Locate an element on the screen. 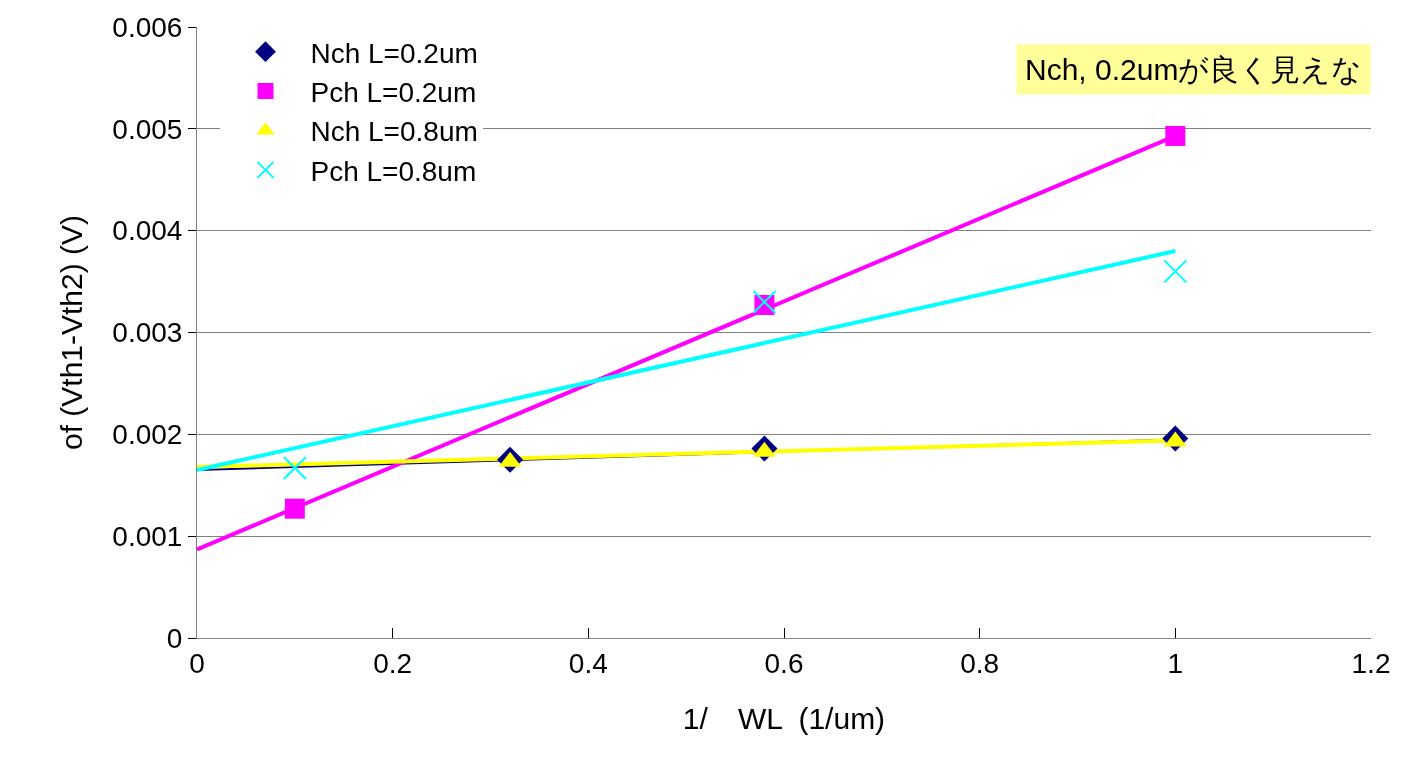  x-tick-label: 1.2 is located at coordinates (1371, 663).